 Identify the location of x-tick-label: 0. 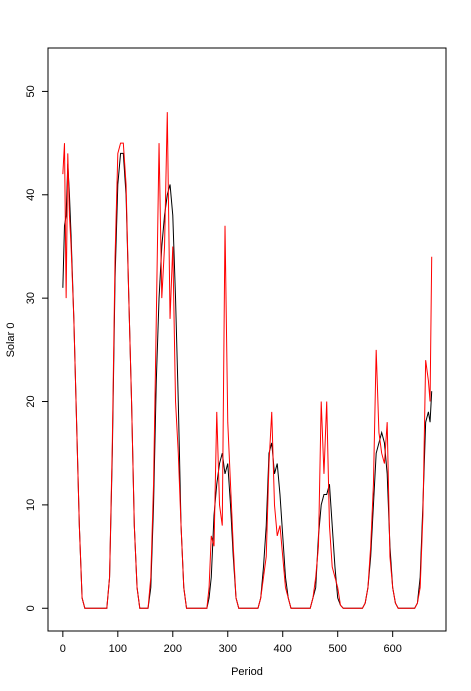
(63, 649).